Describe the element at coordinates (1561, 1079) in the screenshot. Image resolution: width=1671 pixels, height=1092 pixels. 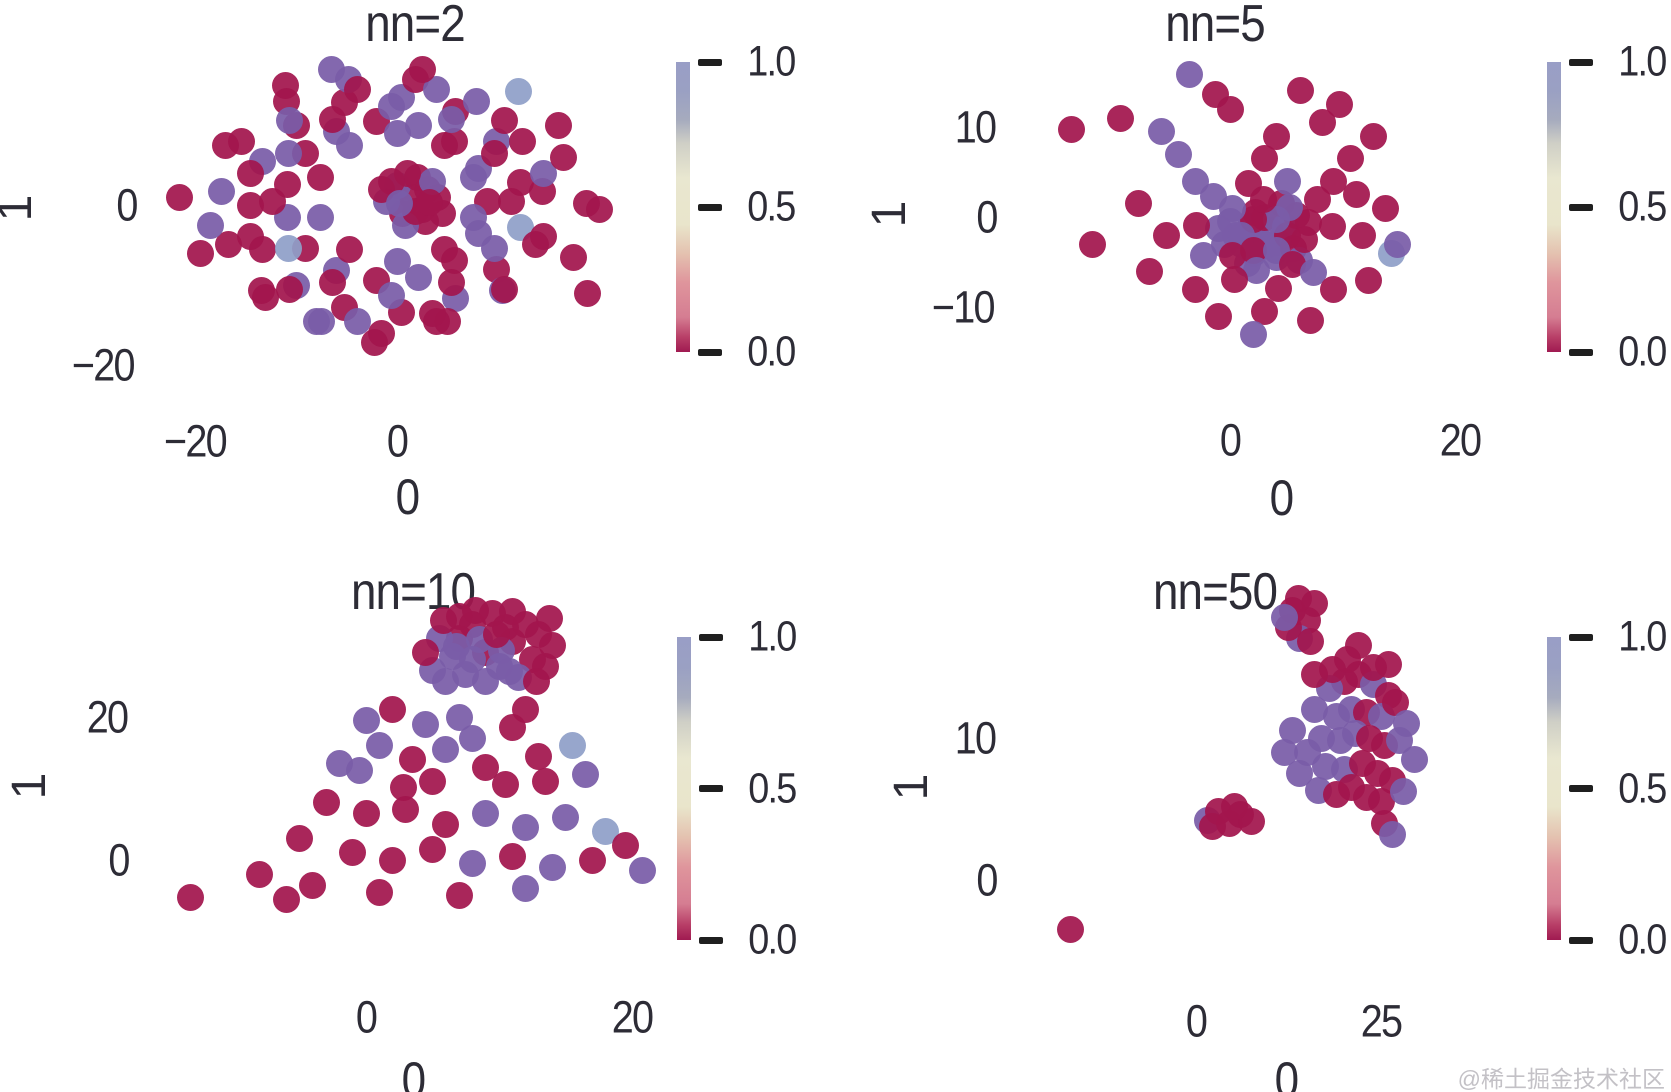
I see `watermark: @稀土掘金技术社区` at that location.